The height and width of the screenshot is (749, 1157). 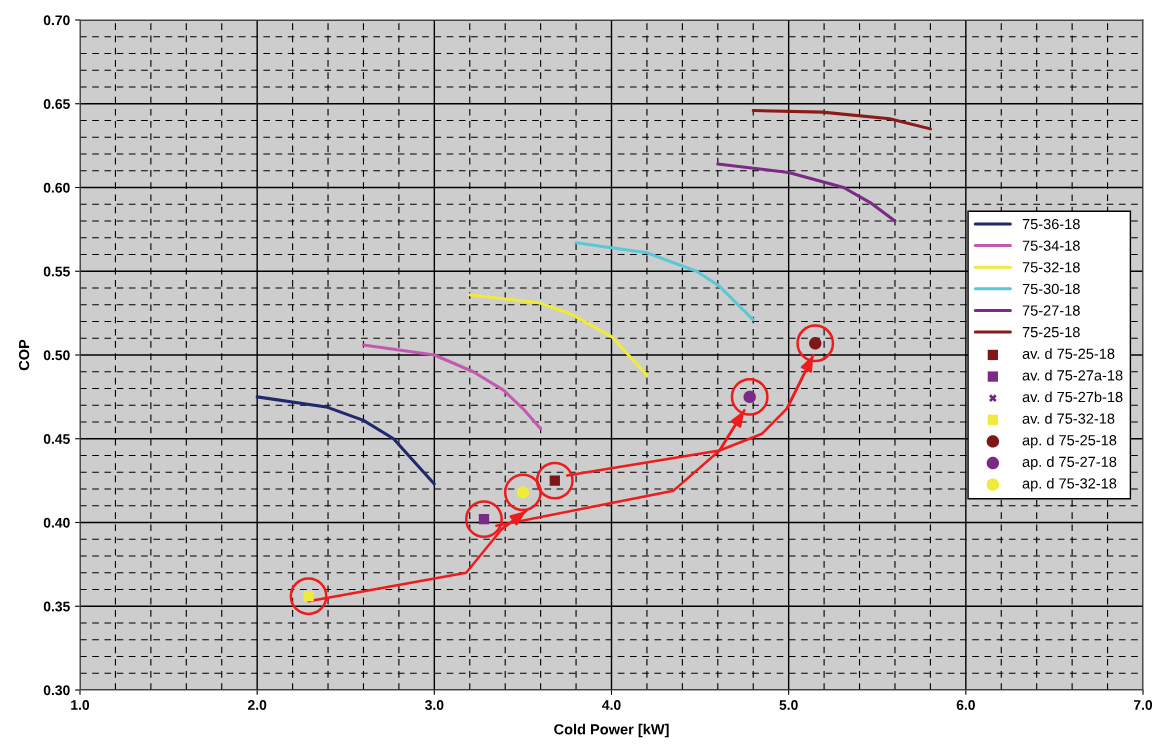 What do you see at coordinates (1069, 484) in the screenshot?
I see `legend-label: ap. d 75-32-18` at bounding box center [1069, 484].